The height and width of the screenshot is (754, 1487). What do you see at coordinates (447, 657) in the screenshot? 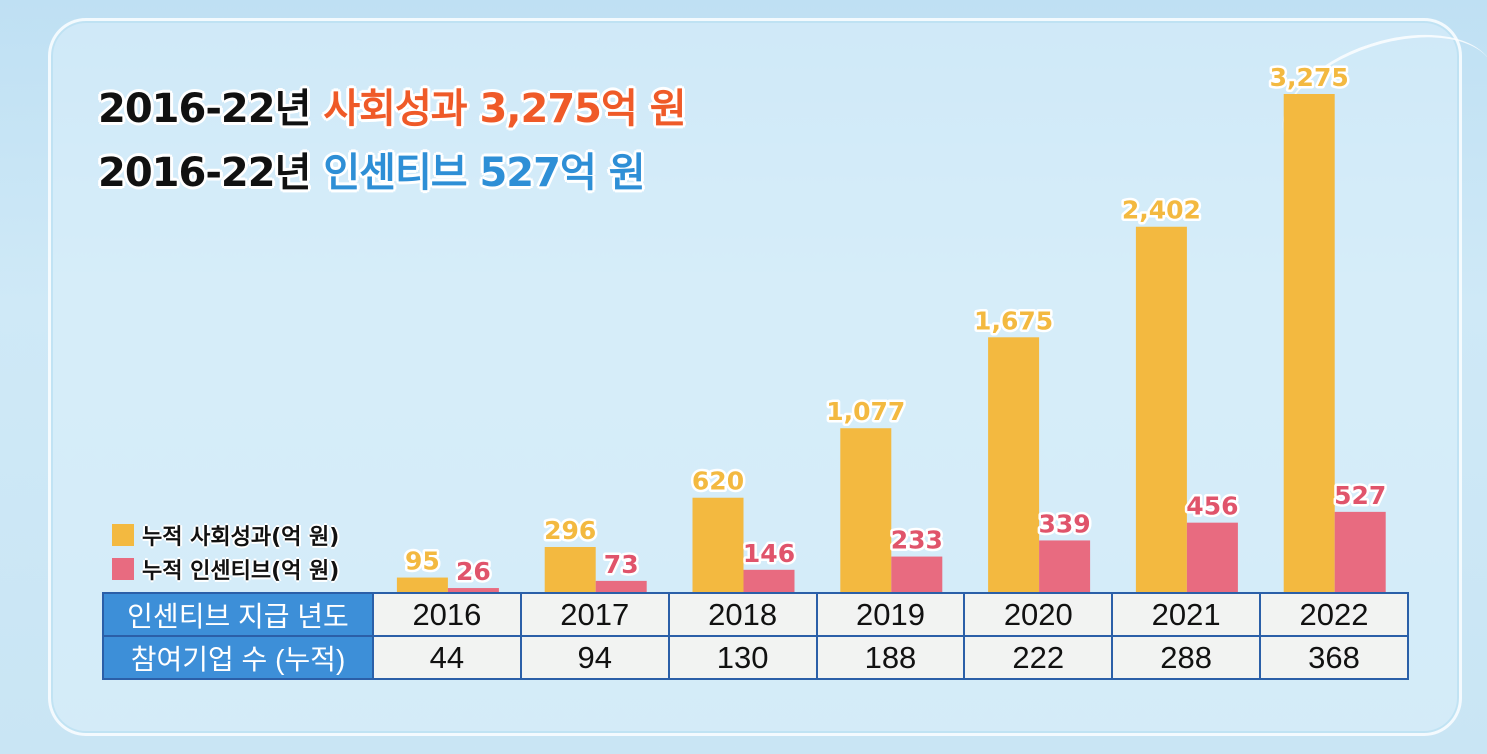
I see `table-cell-companies: 44` at bounding box center [447, 657].